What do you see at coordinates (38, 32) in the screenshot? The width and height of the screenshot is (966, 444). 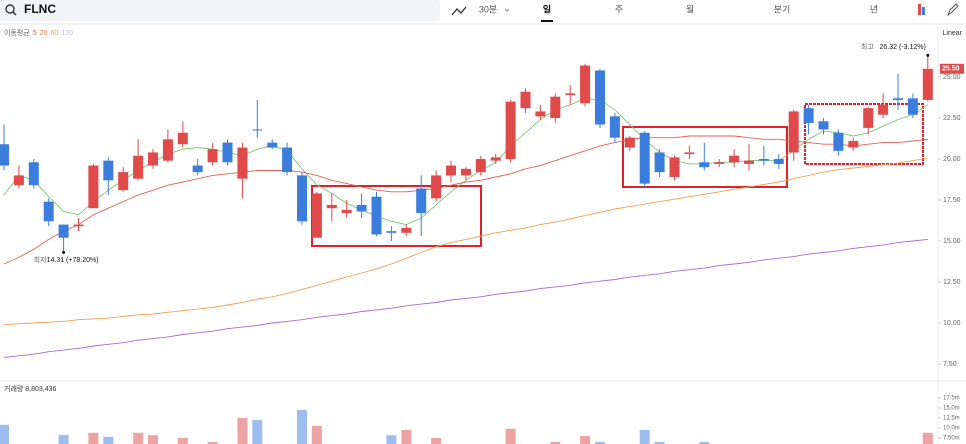 I see `legend: 이동평균 5 20 60 120` at bounding box center [38, 32].